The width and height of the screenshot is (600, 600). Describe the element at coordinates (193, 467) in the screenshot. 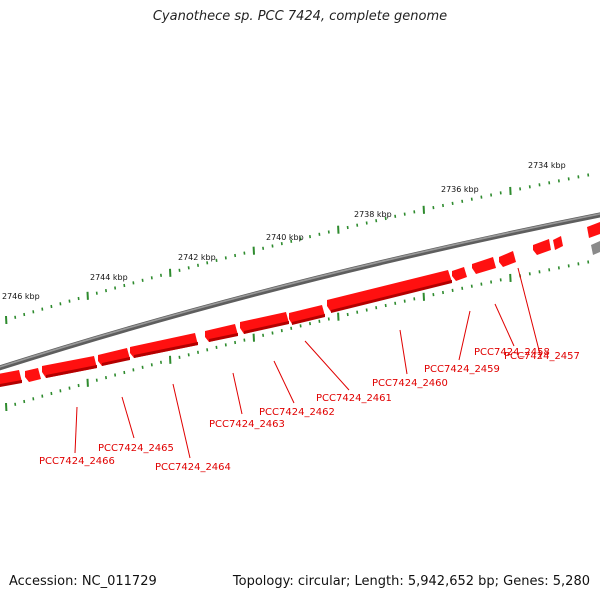

I see `gene-label-2464: PCC7424_2464` at that location.